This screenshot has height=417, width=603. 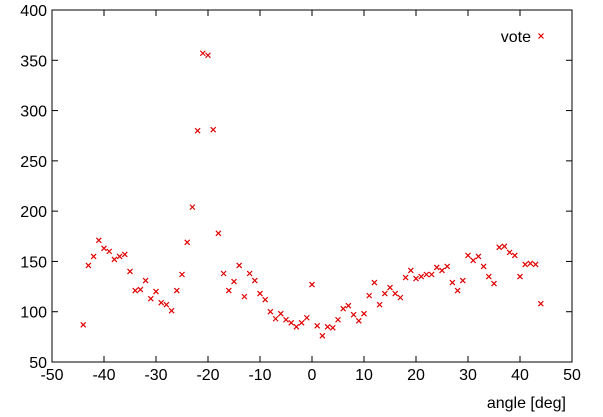 I want to click on x-tick-label: 0, so click(x=312, y=375).